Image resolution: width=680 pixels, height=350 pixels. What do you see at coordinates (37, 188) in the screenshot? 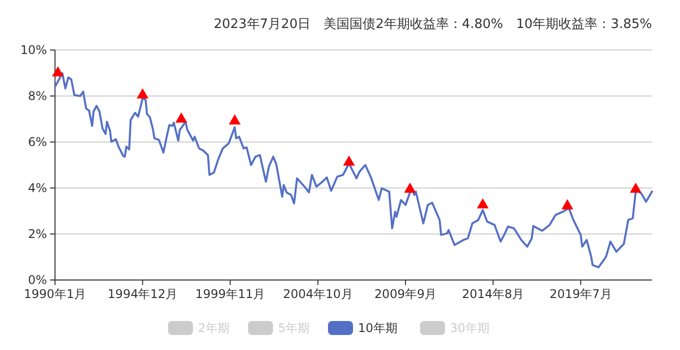
I see `y-tick-label: 4%` at bounding box center [37, 188].